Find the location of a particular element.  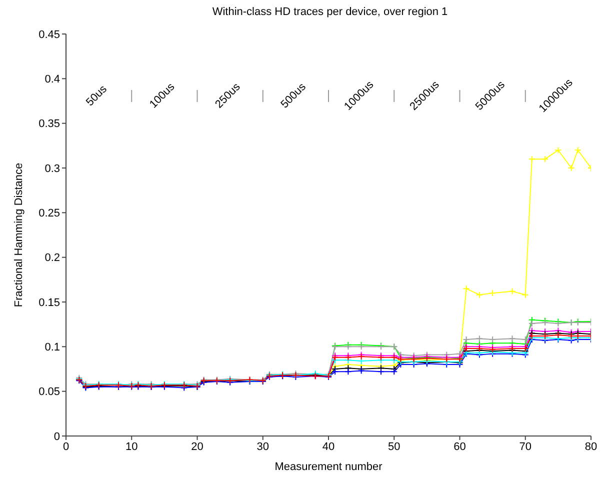

y-axis-title: Fractional Hamming Distance is located at coordinates (18, 235).